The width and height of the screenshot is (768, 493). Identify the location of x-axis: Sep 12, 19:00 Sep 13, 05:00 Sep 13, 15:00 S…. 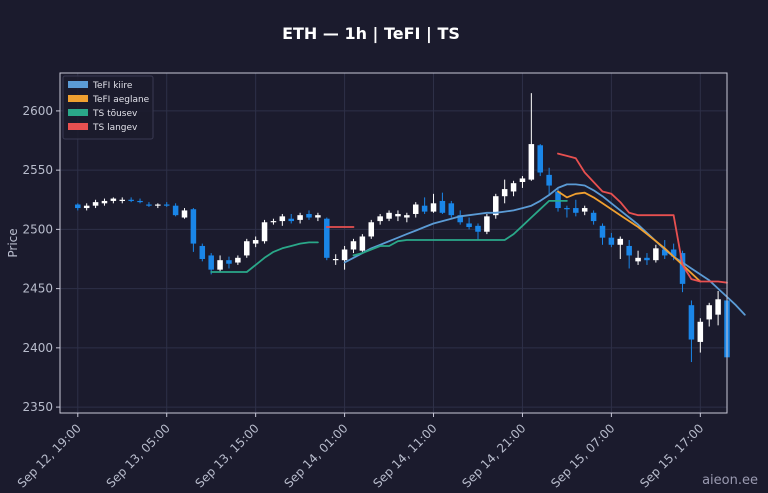
(361, 451).